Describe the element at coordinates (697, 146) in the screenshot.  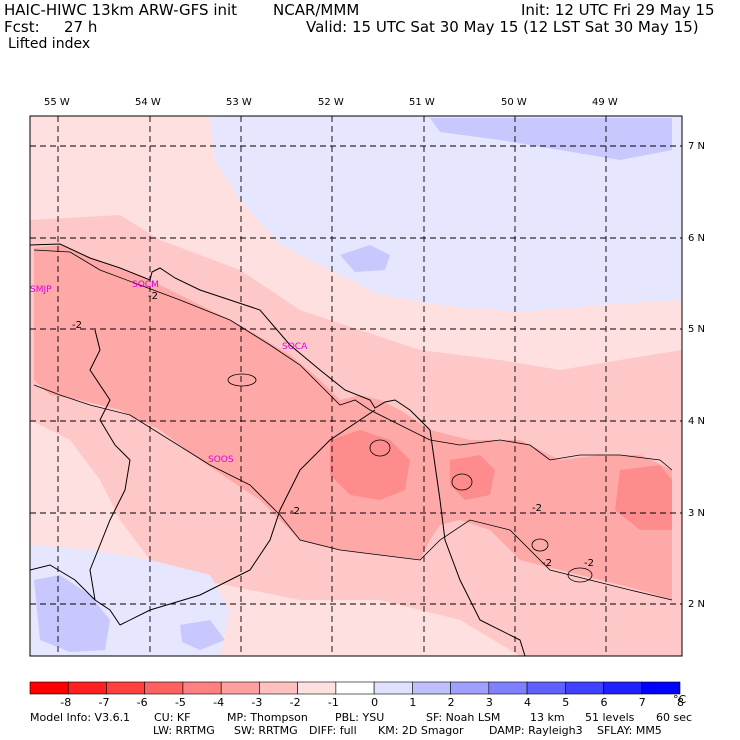
I see `lat-label-7n: 7 N` at that location.